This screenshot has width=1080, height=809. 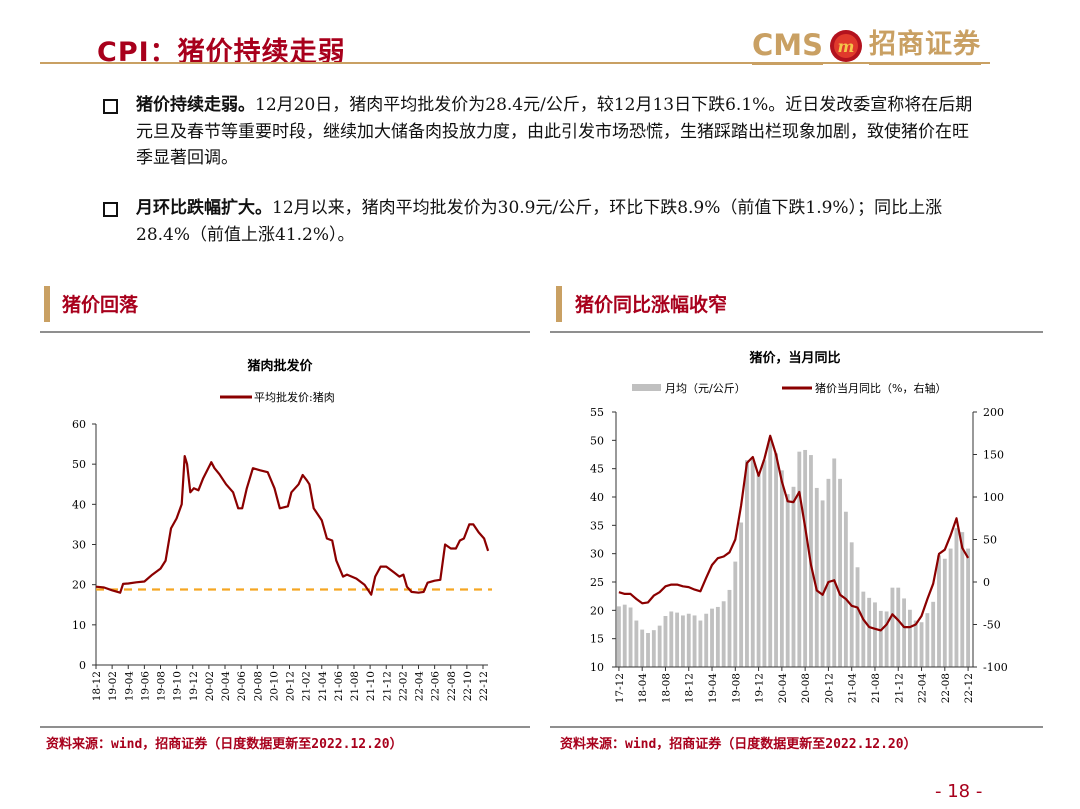 I want to click on x-tick-label: 19-08, so click(x=162, y=686).